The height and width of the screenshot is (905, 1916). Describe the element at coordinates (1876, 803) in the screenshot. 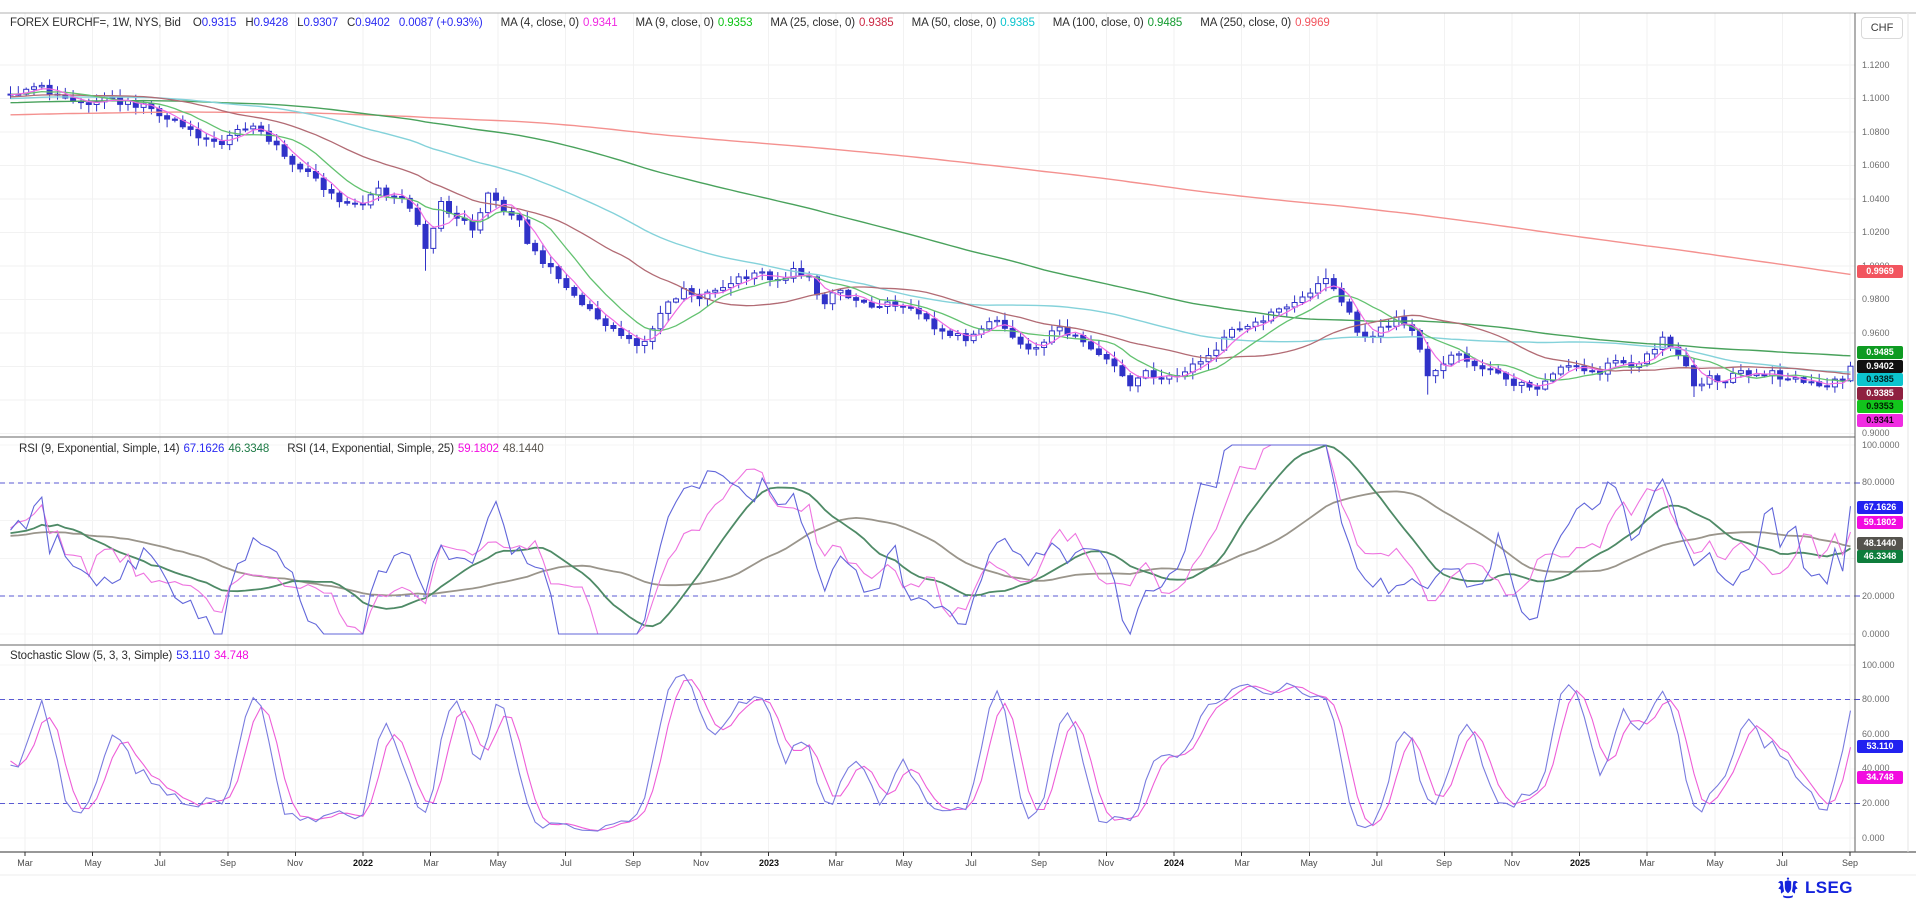

I see `stochastic-axis-tick: 20.000` at that location.